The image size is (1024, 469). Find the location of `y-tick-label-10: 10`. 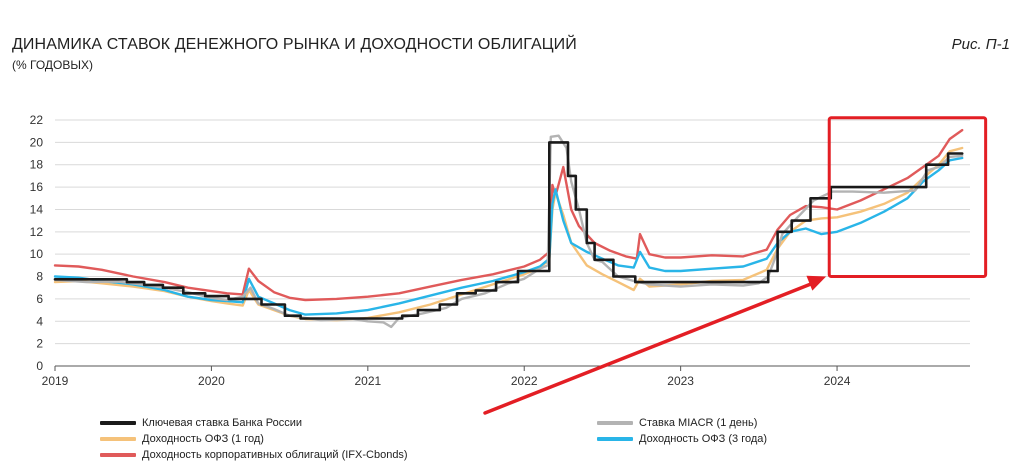

y-tick-label-10: 10 is located at coordinates (37, 254).